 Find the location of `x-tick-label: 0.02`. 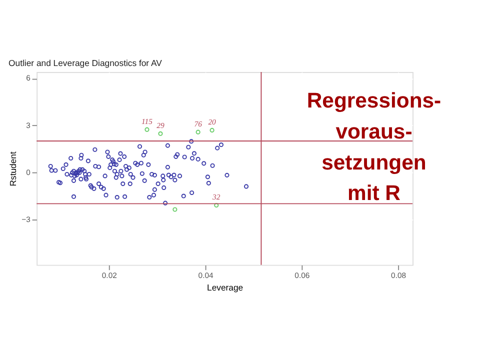

x-tick-label: 0.02 is located at coordinates (109, 275).